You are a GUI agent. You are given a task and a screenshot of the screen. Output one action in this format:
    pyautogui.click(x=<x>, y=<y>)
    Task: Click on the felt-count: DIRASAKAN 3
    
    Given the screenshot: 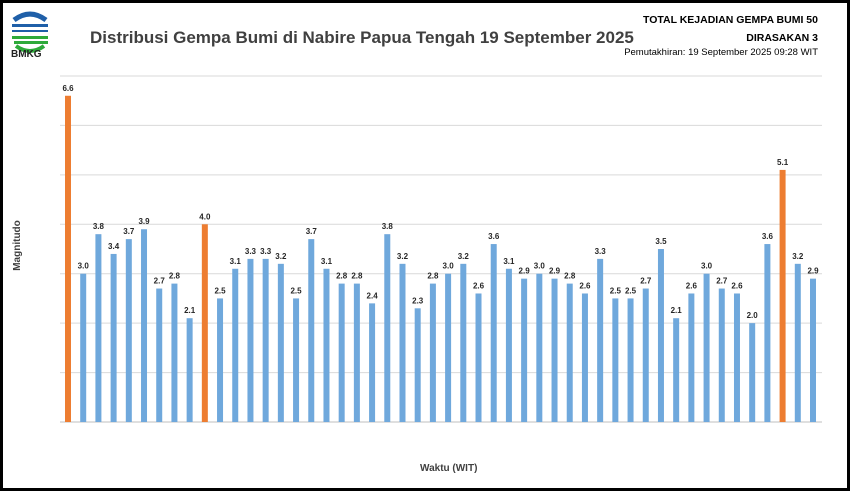 What is the action you would take?
    pyautogui.click(x=782, y=38)
    